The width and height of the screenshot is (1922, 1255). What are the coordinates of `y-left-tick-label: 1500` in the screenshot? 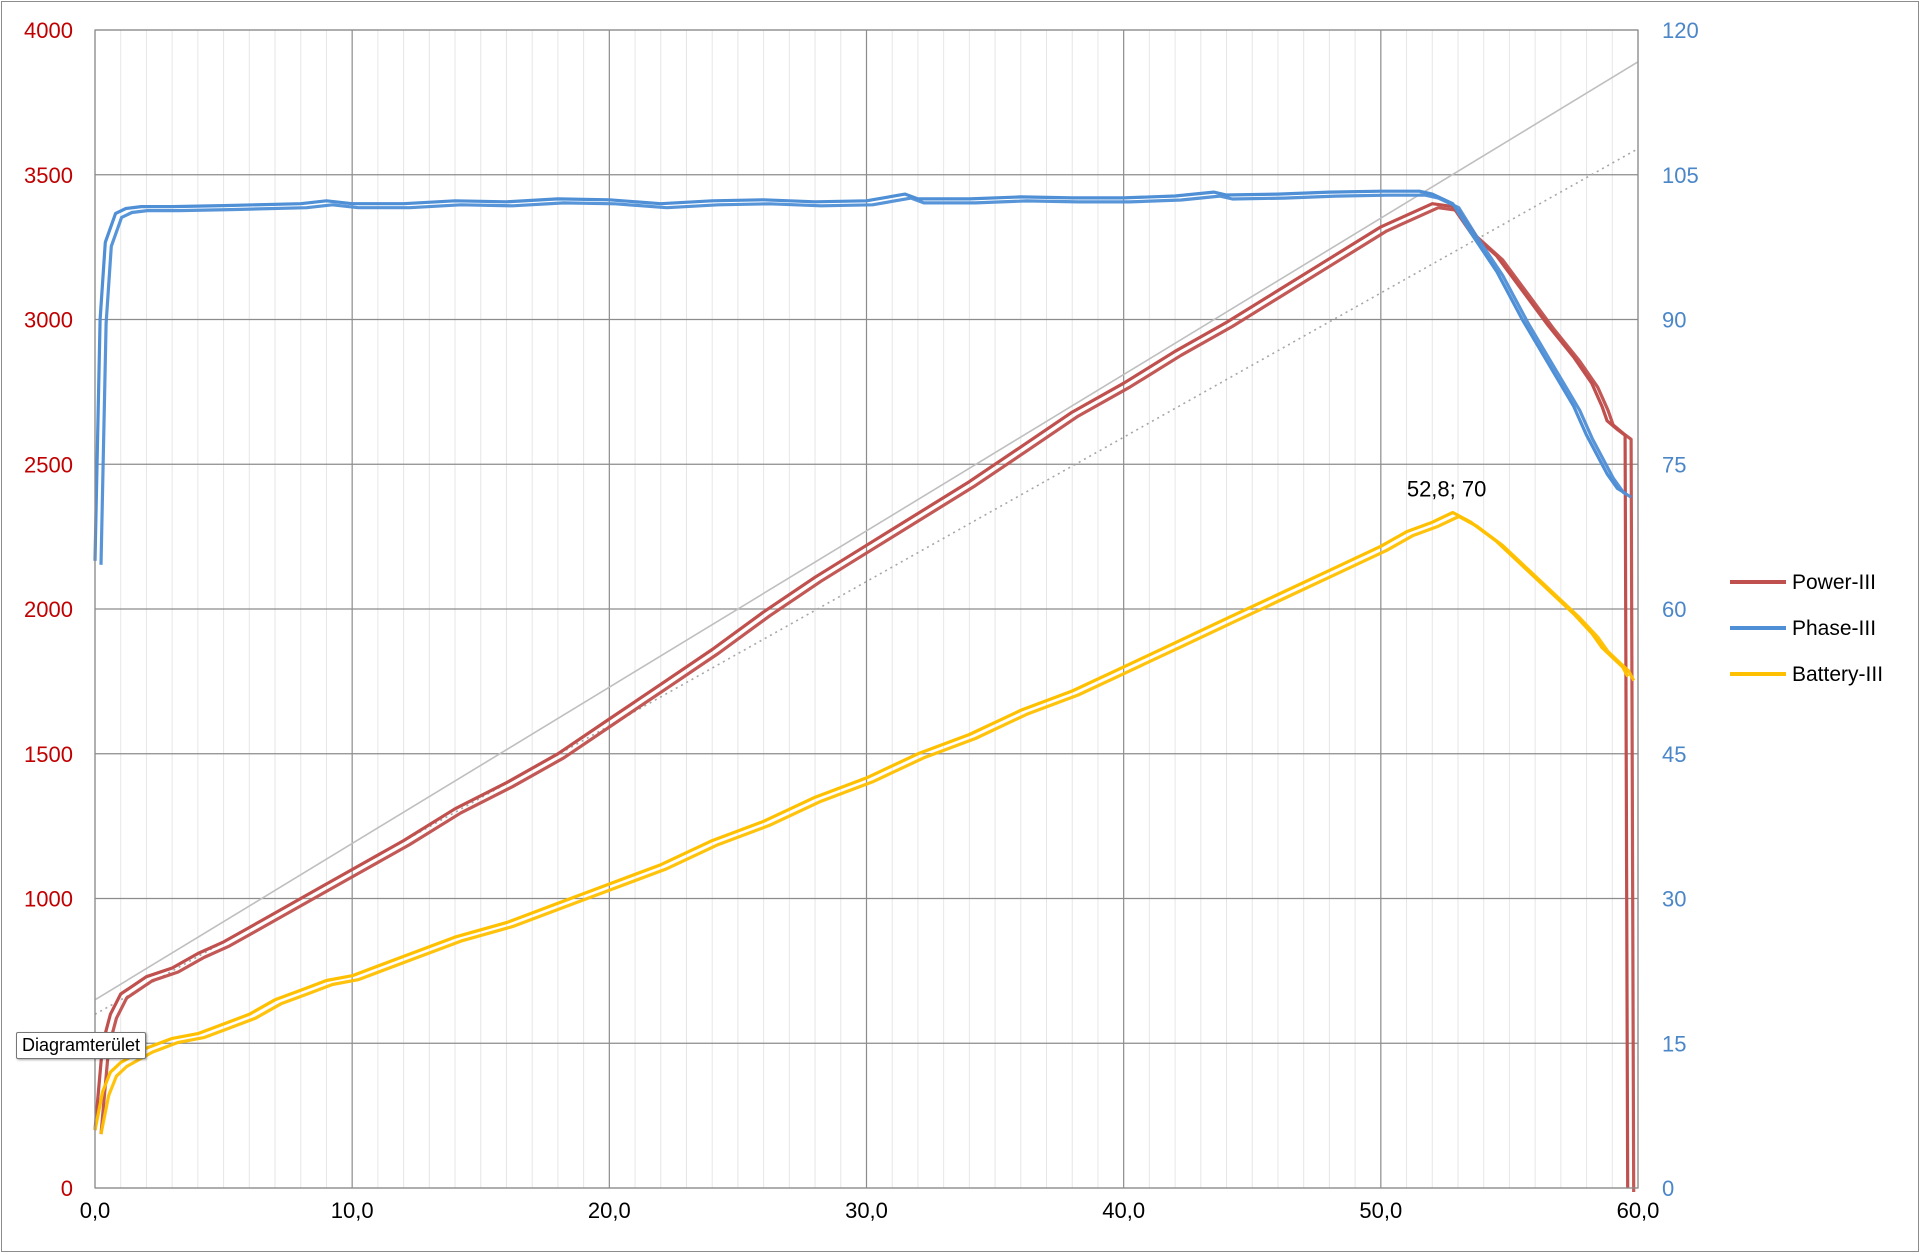 It's located at (48, 754).